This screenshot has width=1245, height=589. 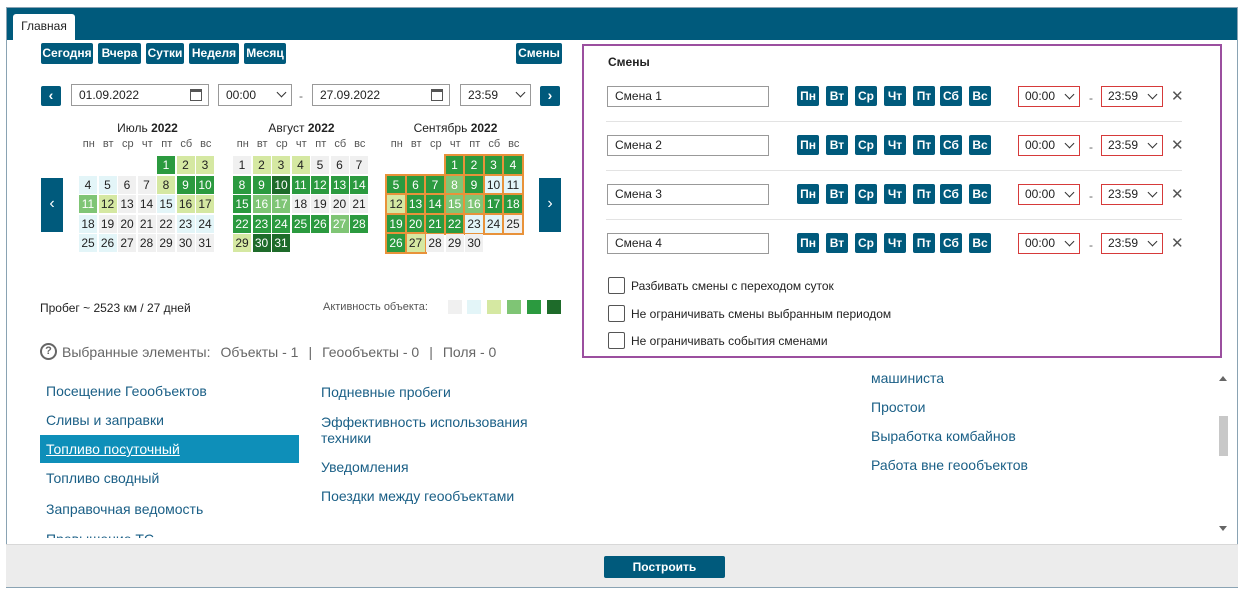 I want to click on calendar-day: 14, so click(x=359, y=184).